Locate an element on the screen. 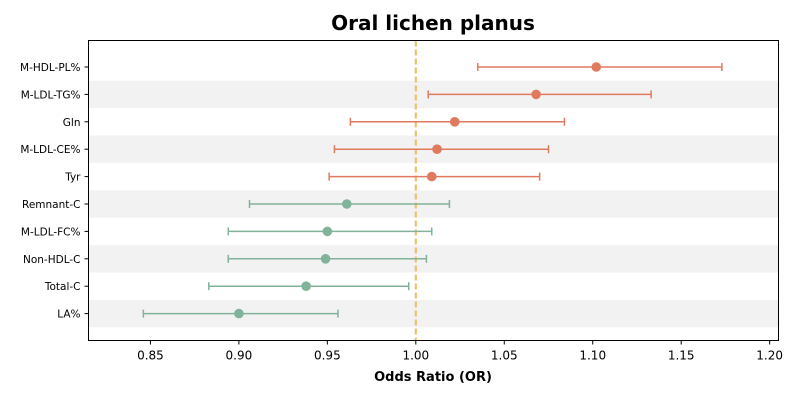 The image size is (800, 400). x-axis-ticks: 0.85 0.90 0.95 1.00 1.05 1.10 1.15 1.20 is located at coordinates (460, 351).